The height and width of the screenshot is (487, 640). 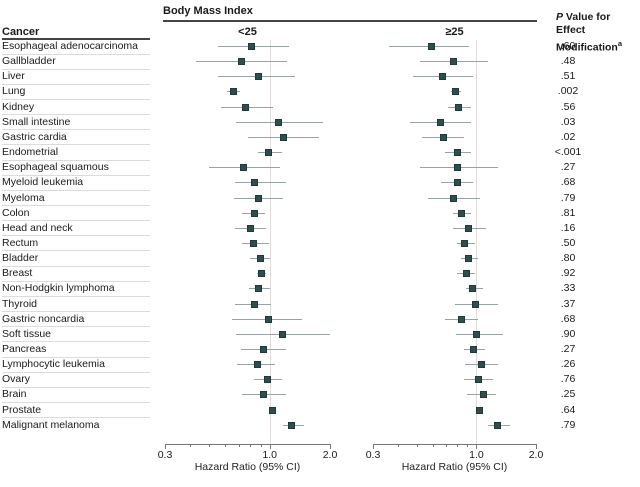 What do you see at coordinates (568, 409) in the screenshot?
I see `p-value: .64` at bounding box center [568, 409].